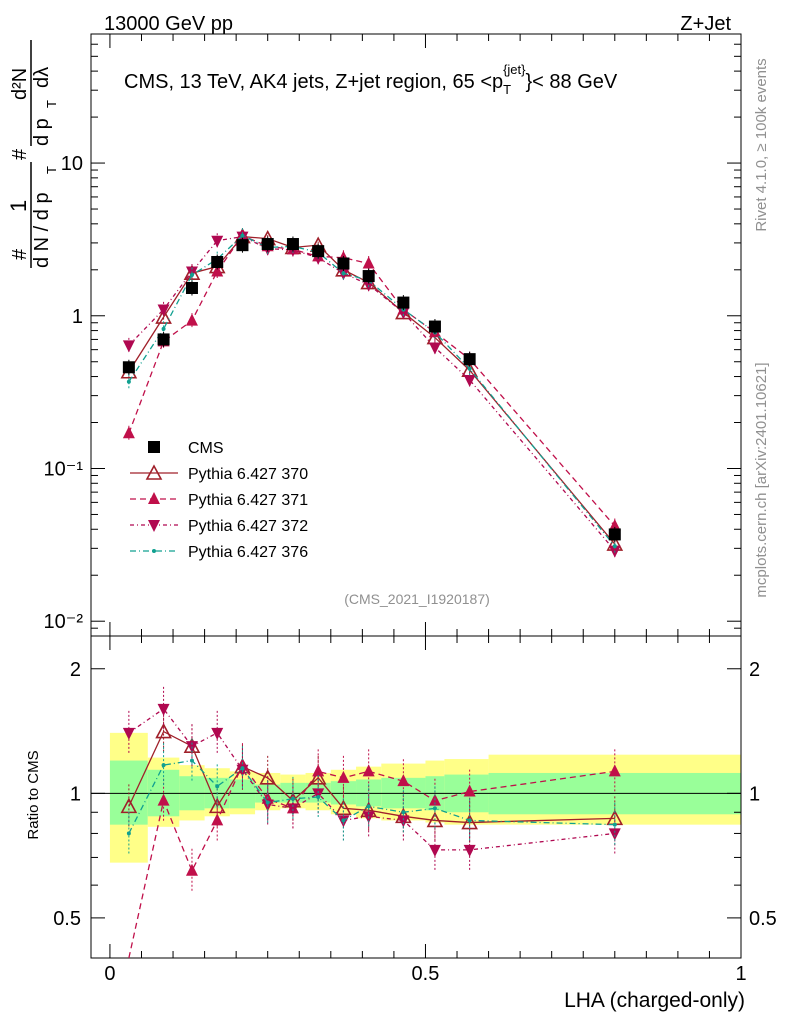  What do you see at coordinates (426, 974) in the screenshot?
I see `x-tick-label: 0.5` at bounding box center [426, 974].